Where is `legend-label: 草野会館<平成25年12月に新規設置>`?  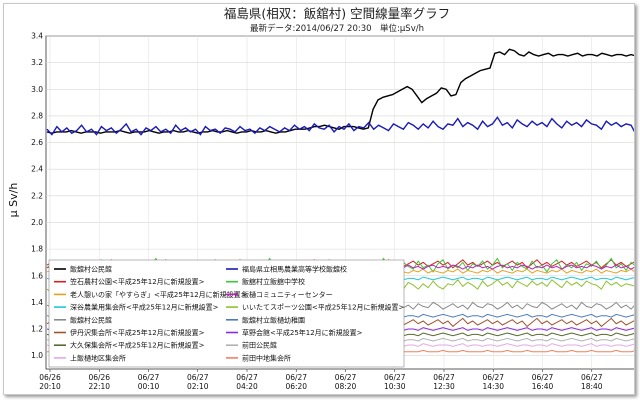
legend-label: 草野会館<平成25年12月に新規設置> is located at coordinates (302, 332).